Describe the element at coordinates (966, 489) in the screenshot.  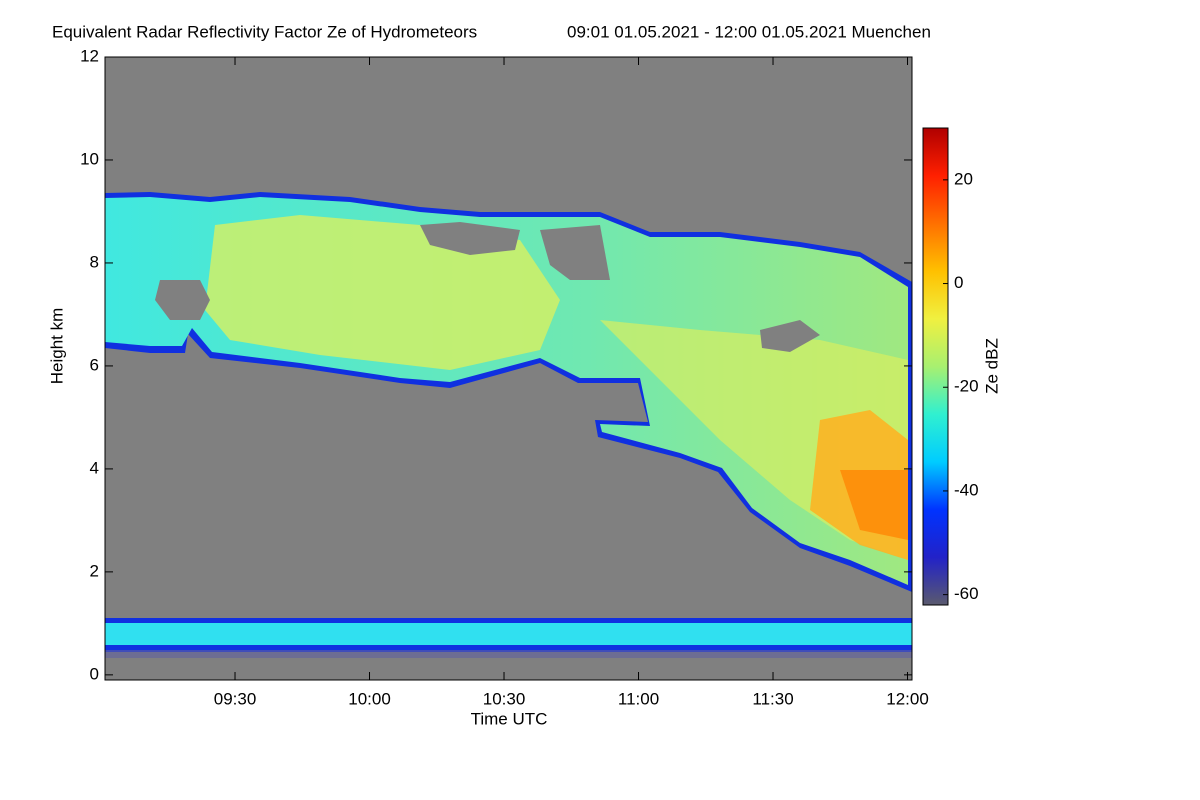
I see `colorbar-tick-label: -40` at that location.